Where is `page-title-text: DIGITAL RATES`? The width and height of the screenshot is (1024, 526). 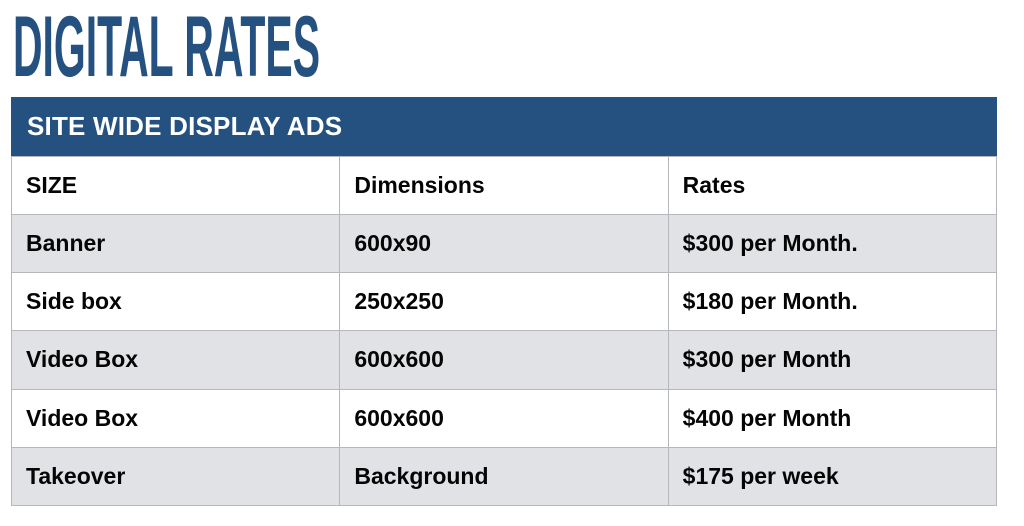 page-title-text: DIGITAL RATES is located at coordinates (166, 50).